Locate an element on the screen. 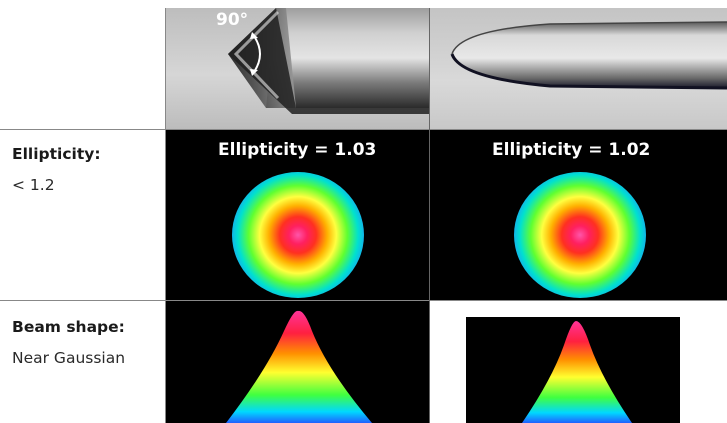  beam-shape-panel-right is located at coordinates (578, 362).